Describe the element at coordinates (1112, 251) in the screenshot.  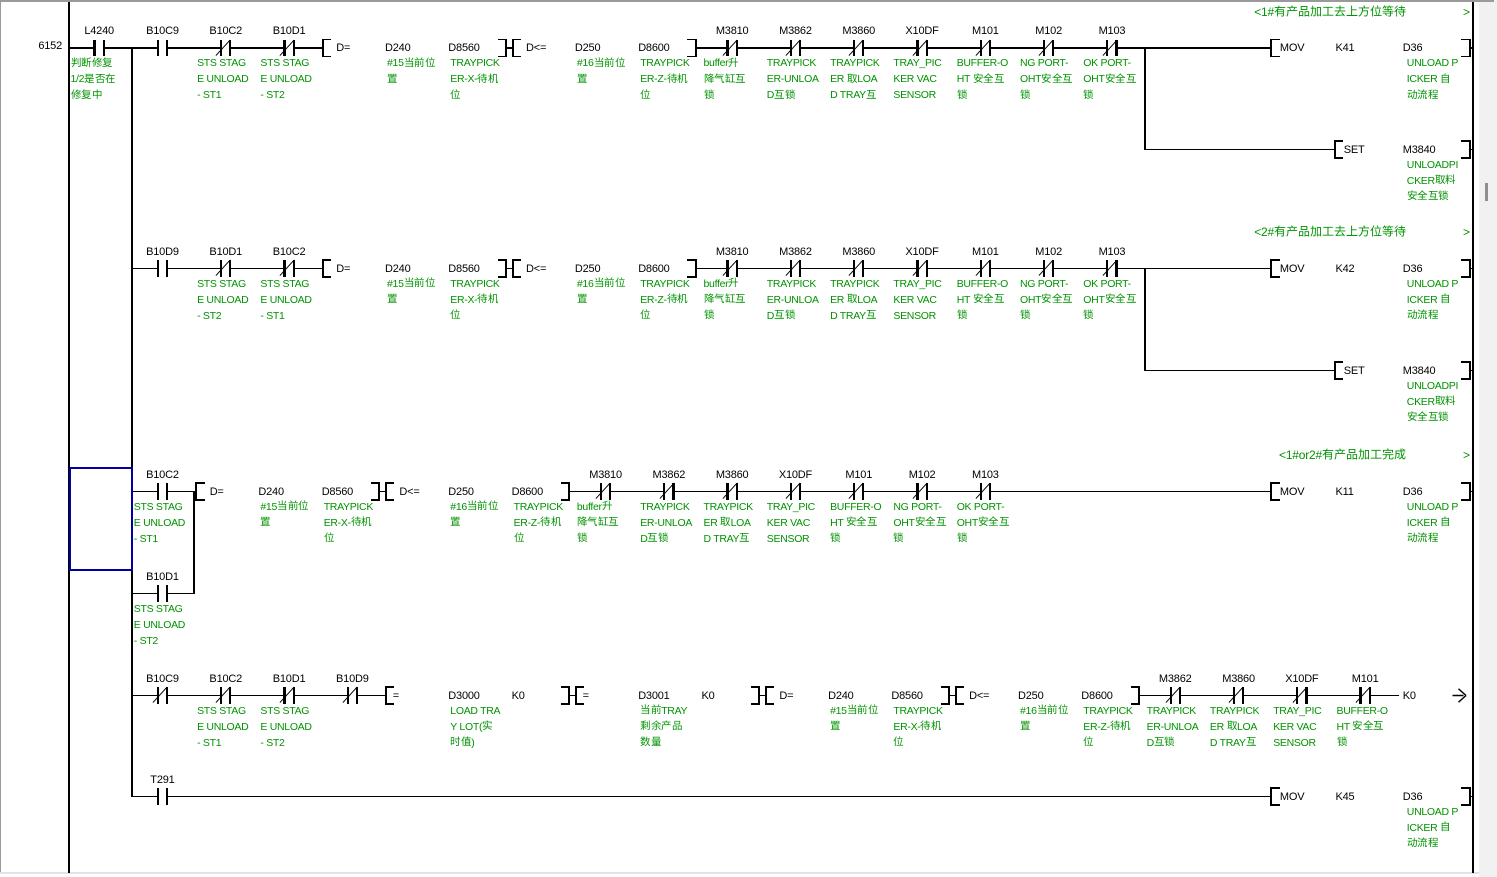
I see `device-label: M103` at that location.